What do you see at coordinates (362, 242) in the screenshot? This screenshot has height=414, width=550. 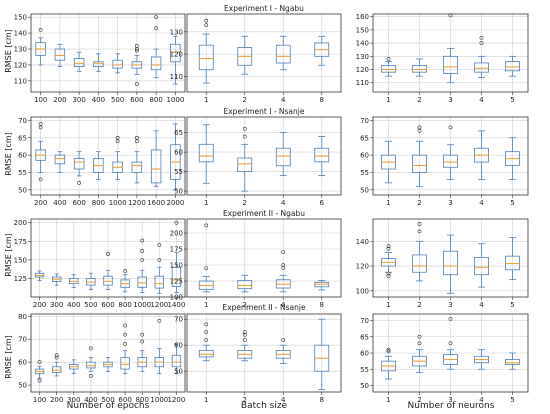 I see `y-tick-label: 140` at bounding box center [362, 242].